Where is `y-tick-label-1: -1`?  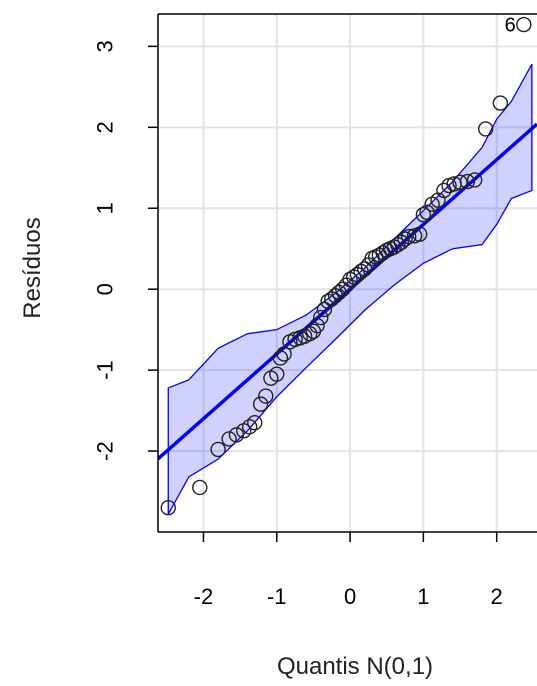 y-tick-label-1: -1 is located at coordinates (105, 370).